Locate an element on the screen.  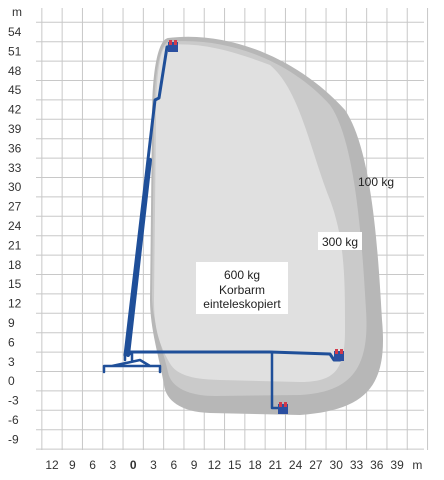
zone-600kg-label-line3: einteleskopiert is located at coordinates (242, 304).